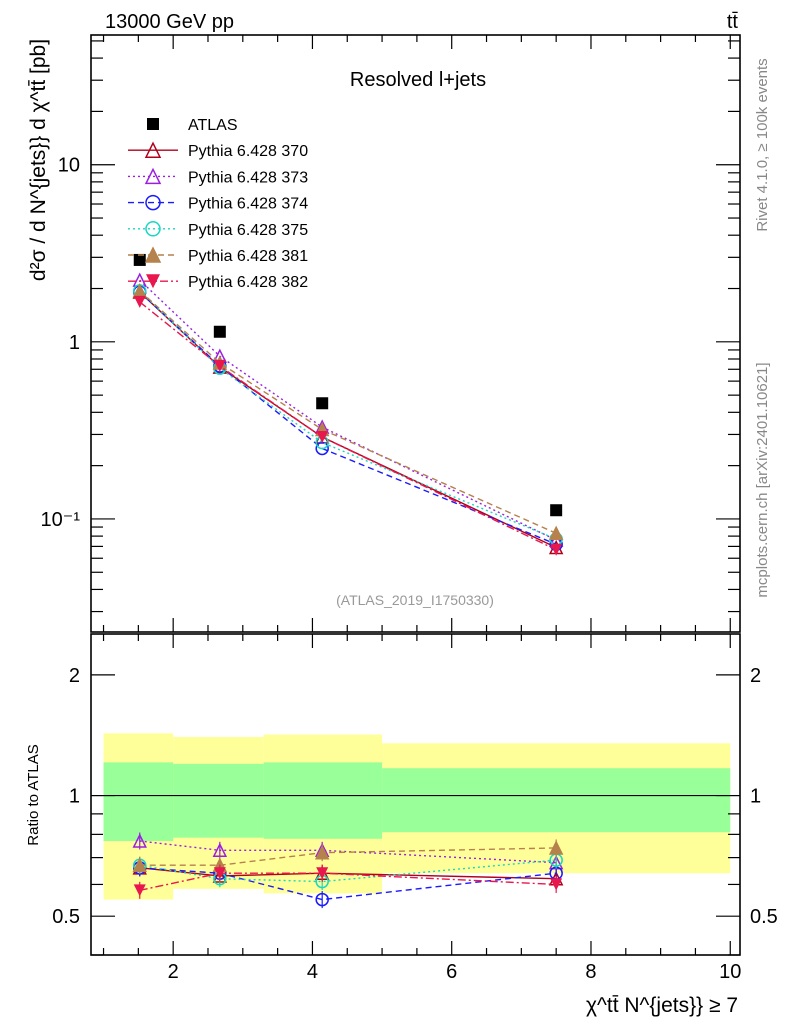 This screenshot has height=1024, width=786. What do you see at coordinates (213, 125) in the screenshot?
I see `legend-label: ATLAS` at bounding box center [213, 125].